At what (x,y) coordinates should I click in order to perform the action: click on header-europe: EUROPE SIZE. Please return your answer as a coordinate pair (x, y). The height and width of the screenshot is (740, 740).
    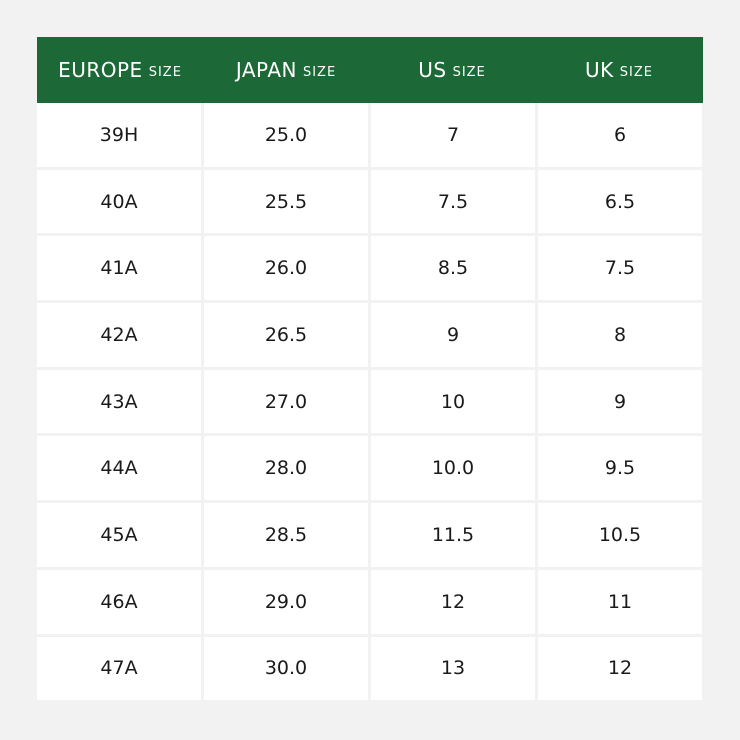
    Looking at the image, I should click on (120, 70).